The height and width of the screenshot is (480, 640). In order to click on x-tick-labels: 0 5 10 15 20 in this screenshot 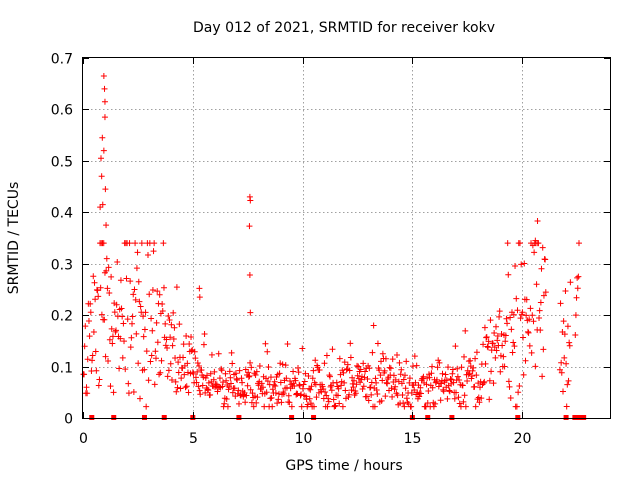, I will do `click(305, 439)`.